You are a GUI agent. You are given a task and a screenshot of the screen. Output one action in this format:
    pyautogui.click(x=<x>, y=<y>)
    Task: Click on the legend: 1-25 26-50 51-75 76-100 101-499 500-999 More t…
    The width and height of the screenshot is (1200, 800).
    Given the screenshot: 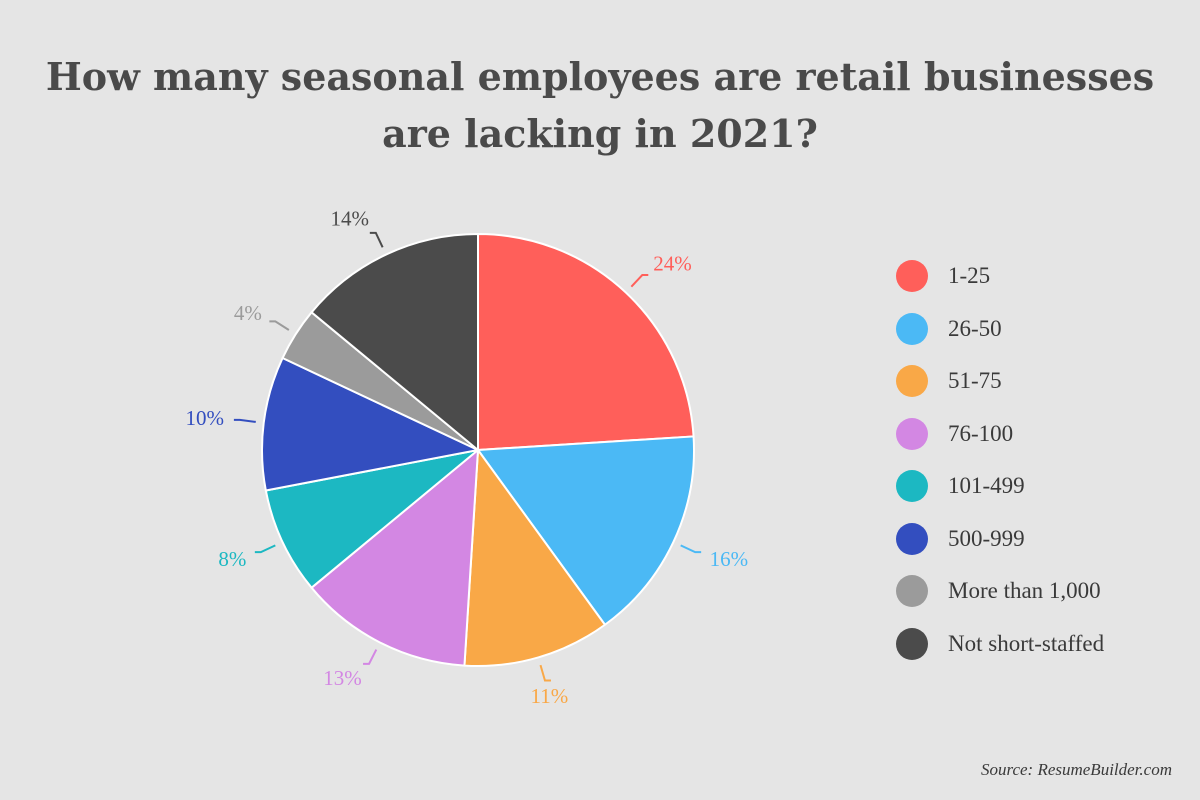 What is the action you would take?
    pyautogui.click(x=1000, y=460)
    